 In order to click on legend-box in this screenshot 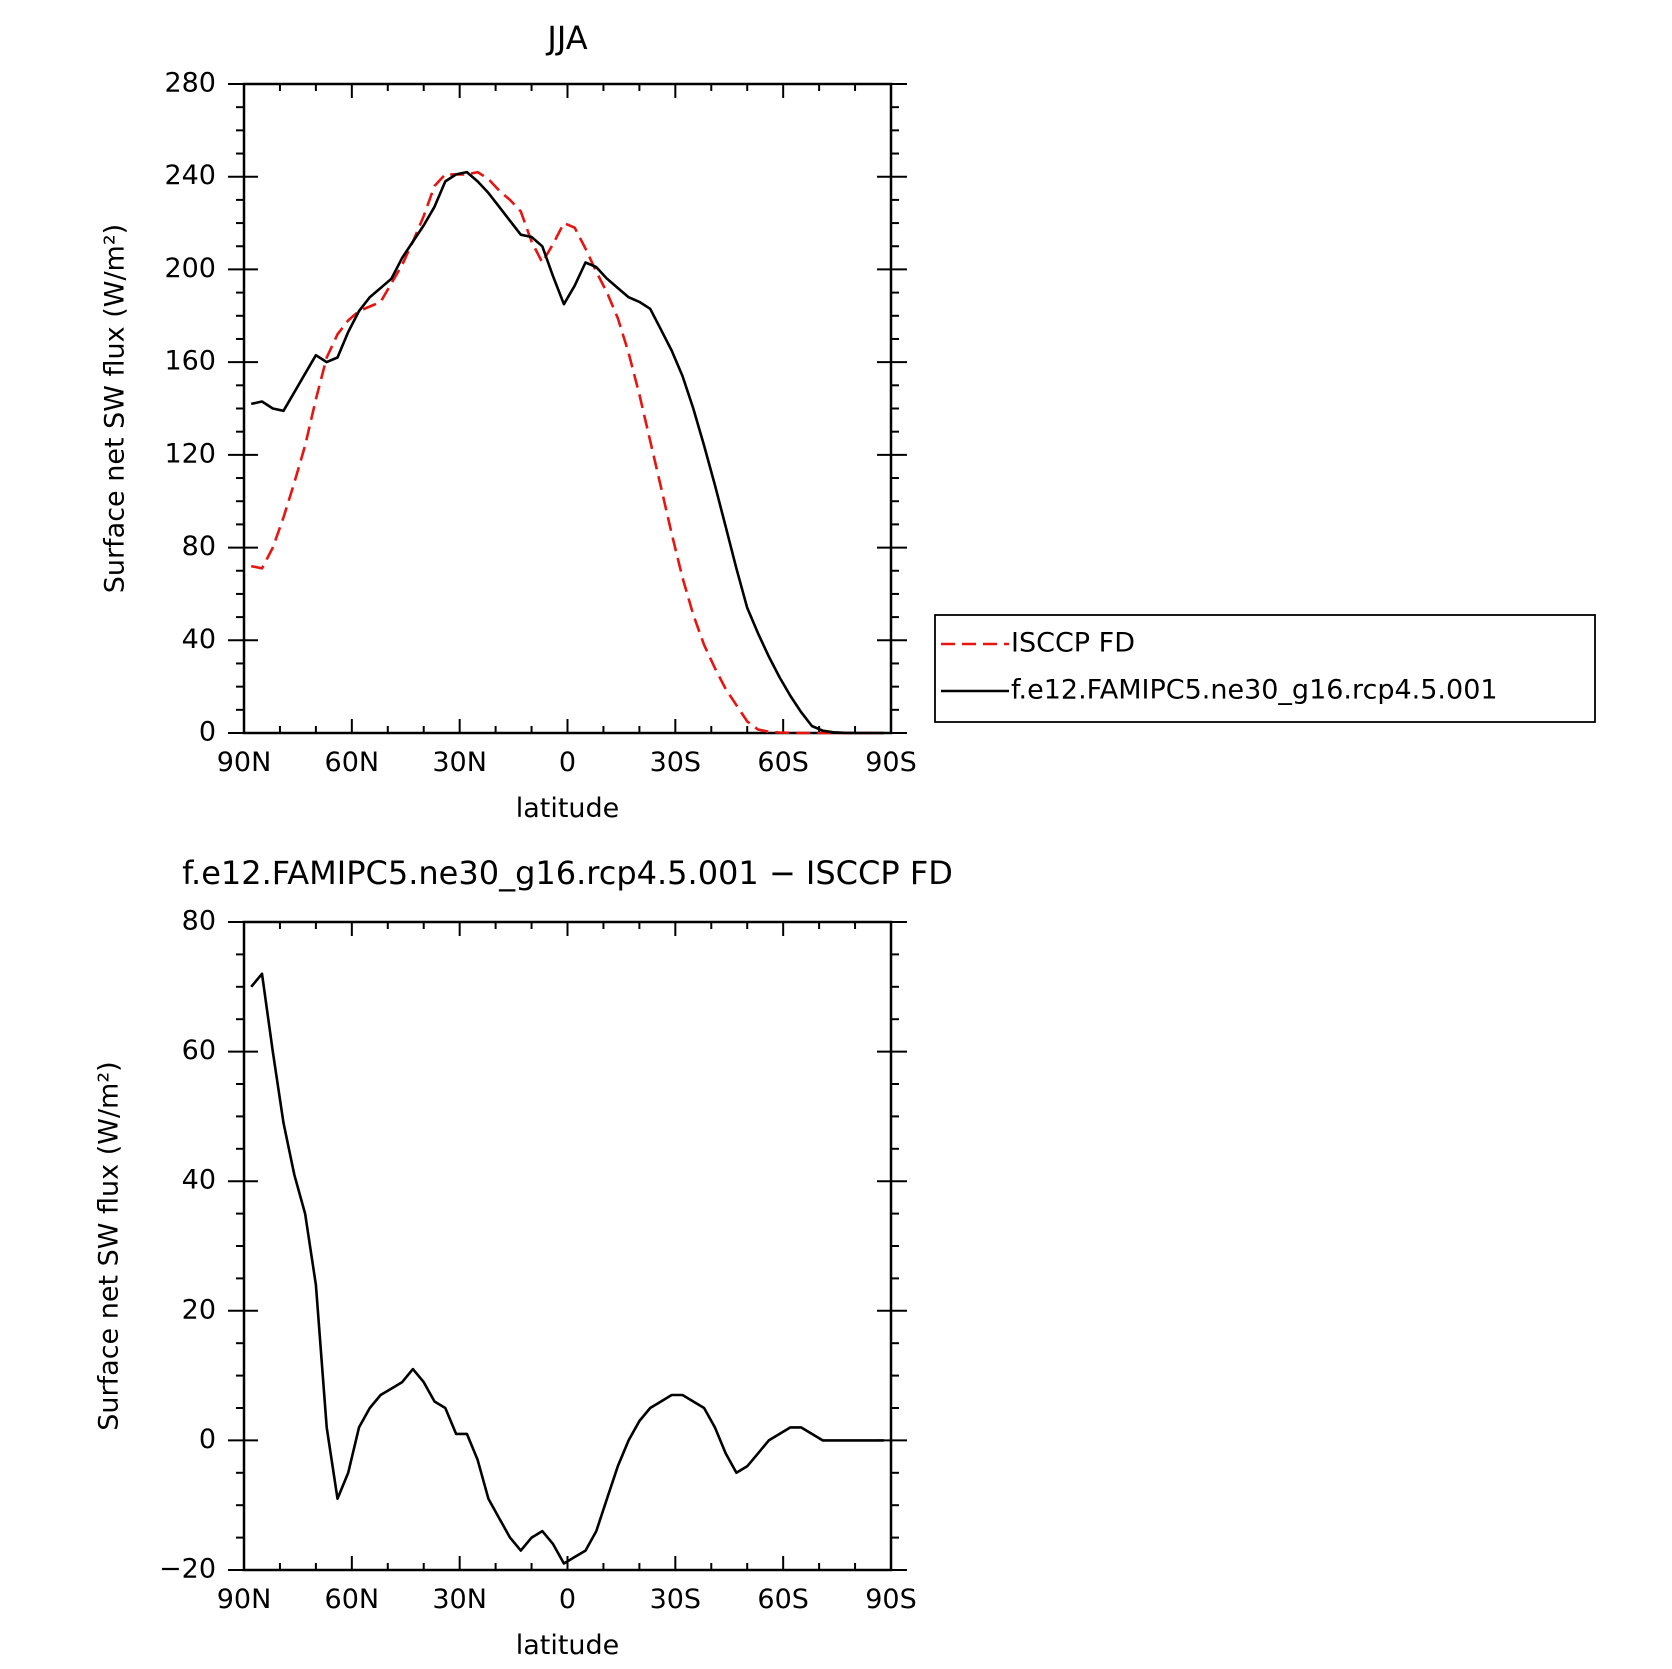, I will do `click(1265, 668)`.